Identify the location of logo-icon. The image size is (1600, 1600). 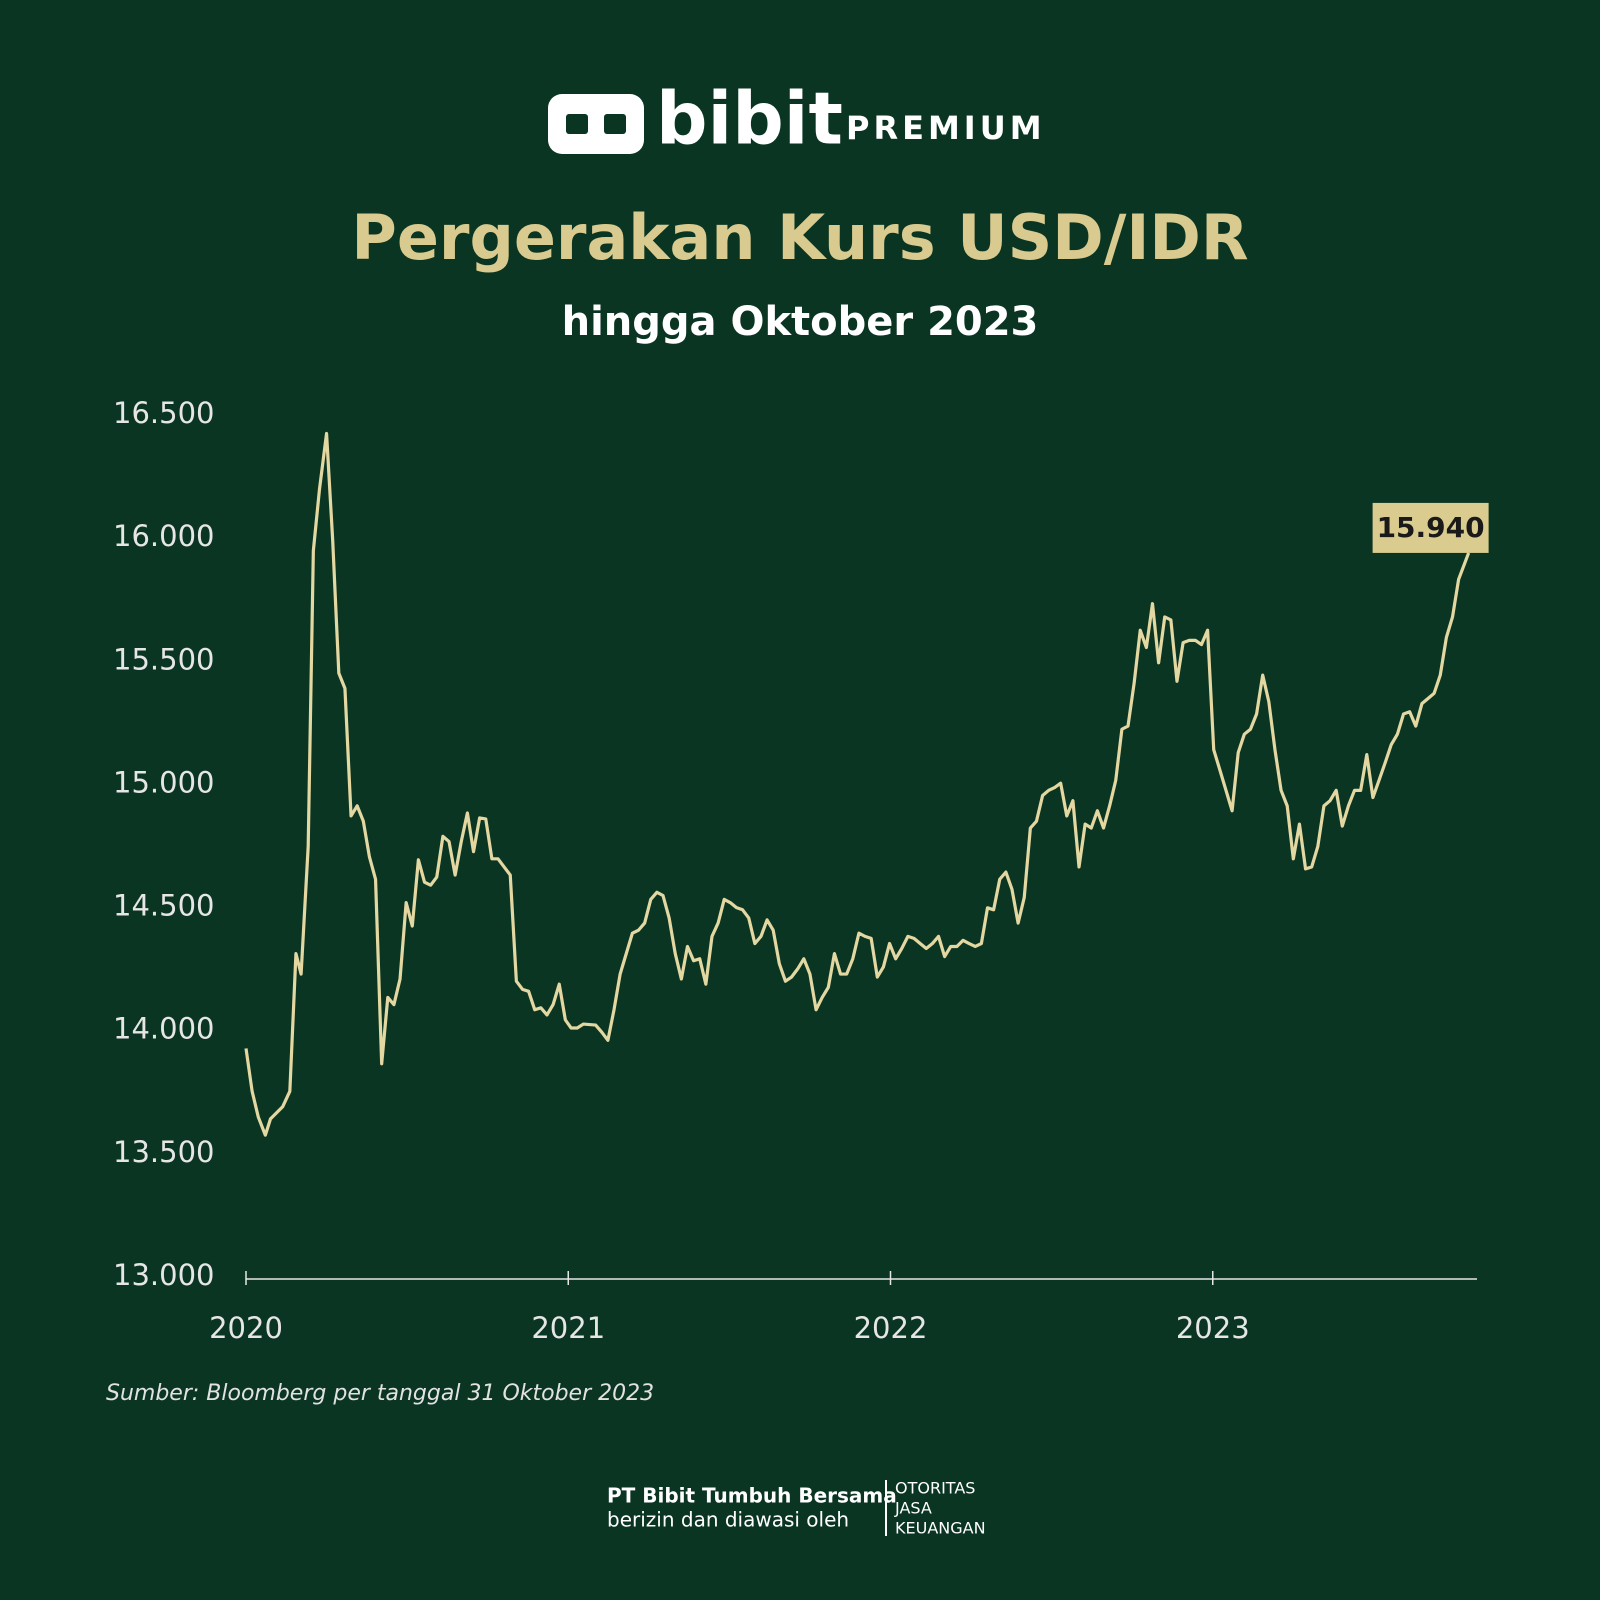
(596, 124).